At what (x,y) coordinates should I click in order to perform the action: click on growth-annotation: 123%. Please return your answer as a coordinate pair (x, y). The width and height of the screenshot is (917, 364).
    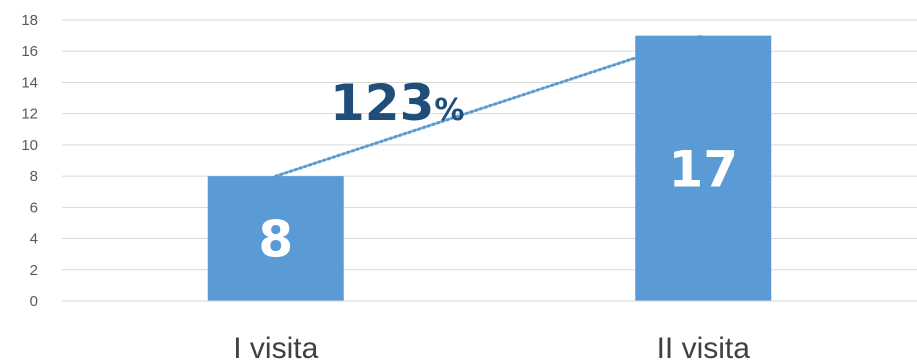
    Looking at the image, I should click on (397, 103).